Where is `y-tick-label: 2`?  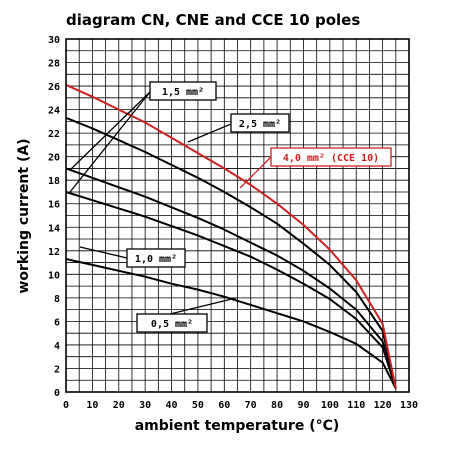 y-tick-label: 2 is located at coordinates (57, 369).